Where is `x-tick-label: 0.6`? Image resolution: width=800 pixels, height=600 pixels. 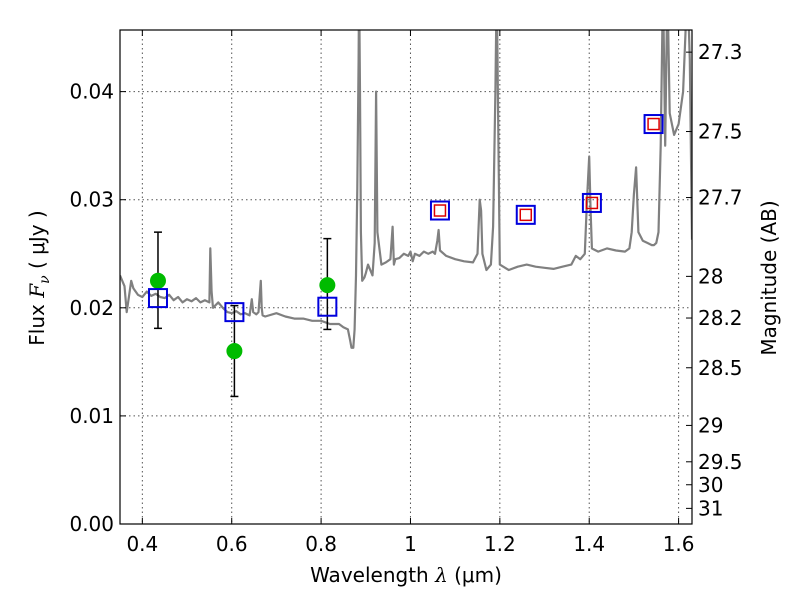 x-tick-label: 0.6 is located at coordinates (232, 544).